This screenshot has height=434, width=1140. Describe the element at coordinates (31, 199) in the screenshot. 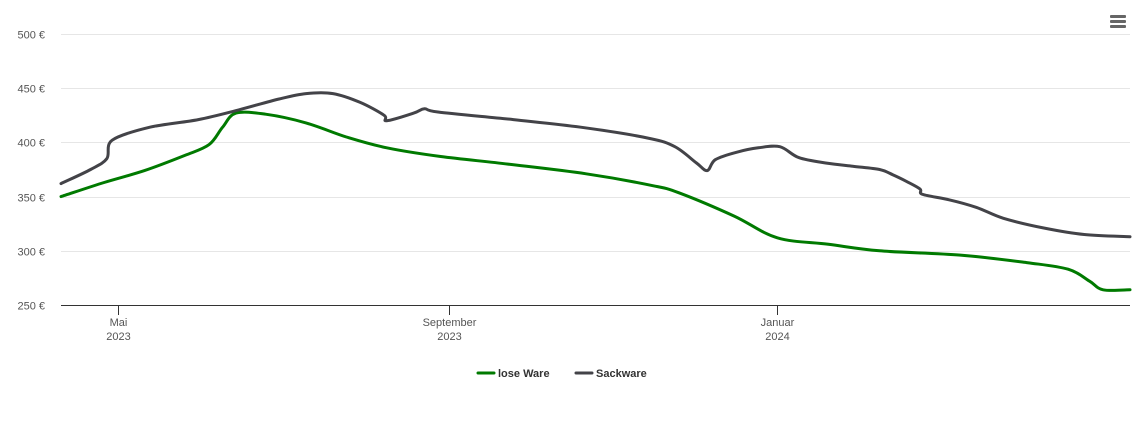

I see `y-tick-label: 350 €` at that location.